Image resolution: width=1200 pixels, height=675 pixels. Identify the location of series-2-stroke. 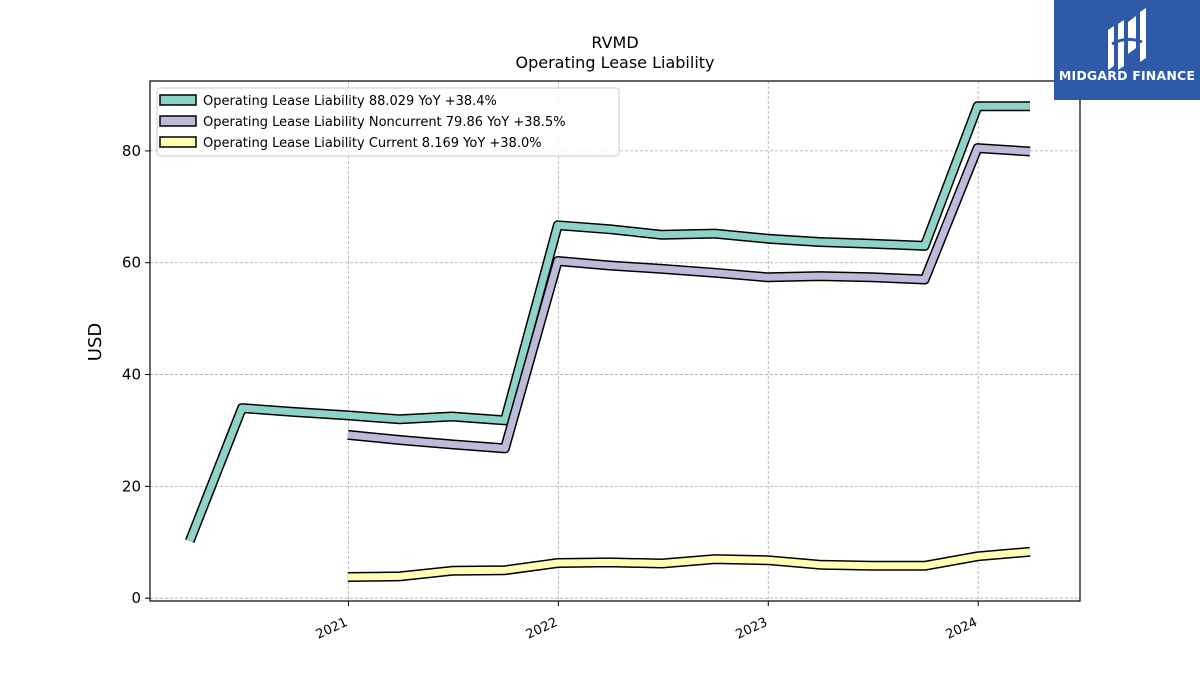
(689, 564).